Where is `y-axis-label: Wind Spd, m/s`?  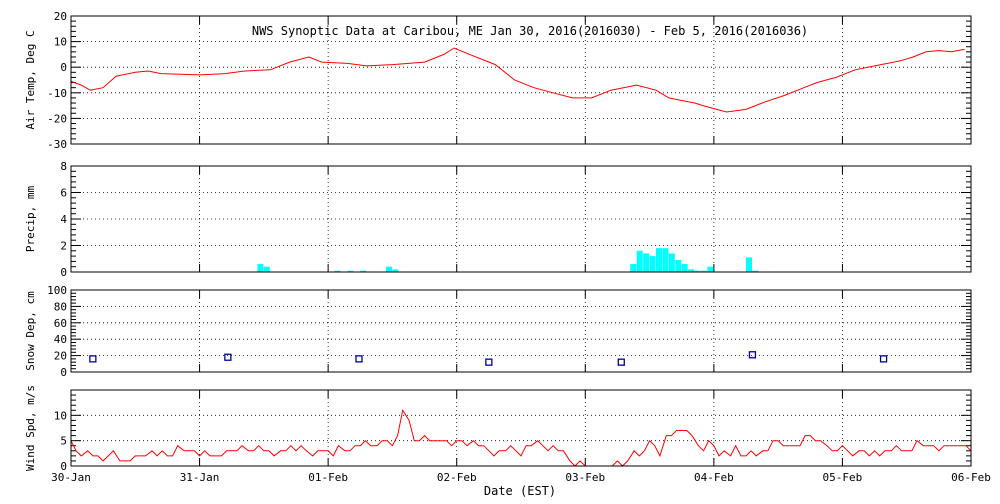
y-axis-label: Wind Spd, m/s is located at coordinates (30, 428).